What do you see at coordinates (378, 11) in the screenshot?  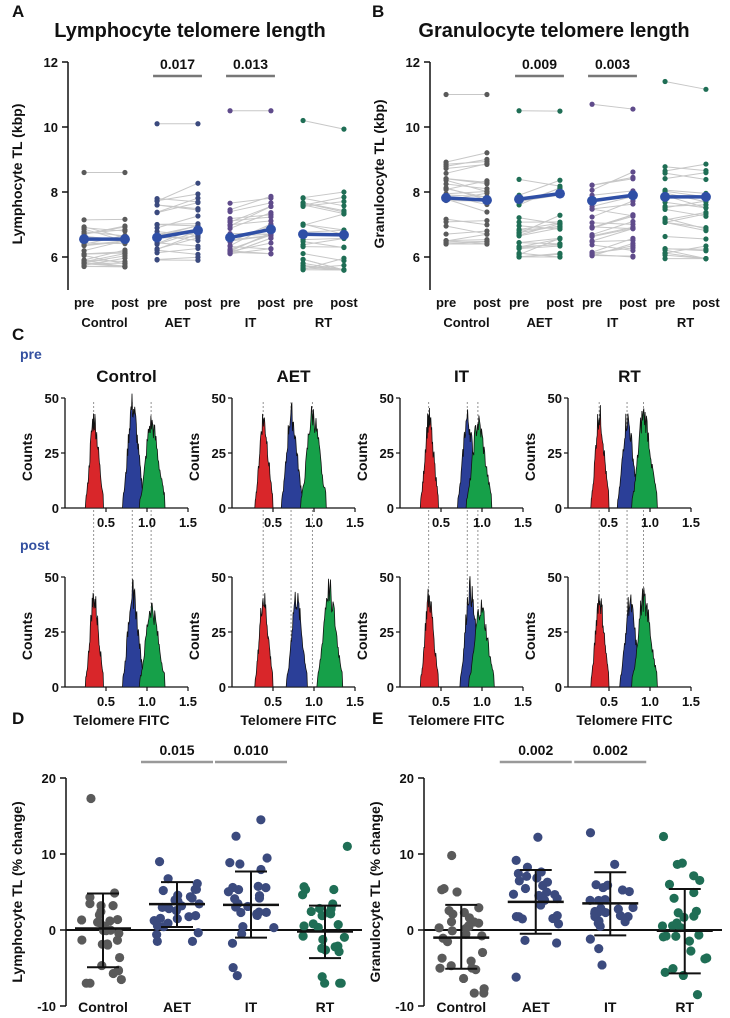 I see `panel-letter-b: B` at bounding box center [378, 11].